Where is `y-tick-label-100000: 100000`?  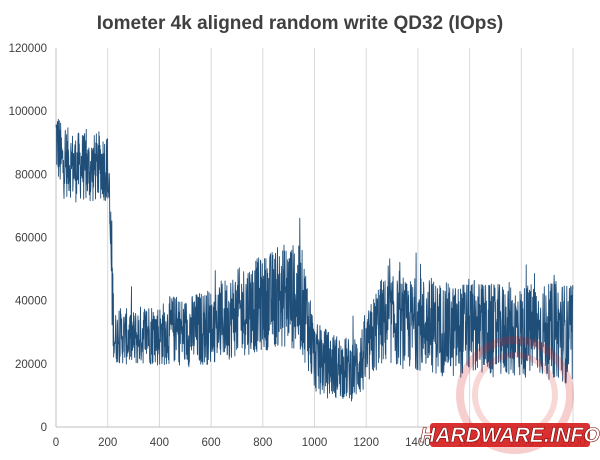
y-tick-label-100000: 100000 is located at coordinates (28, 112).